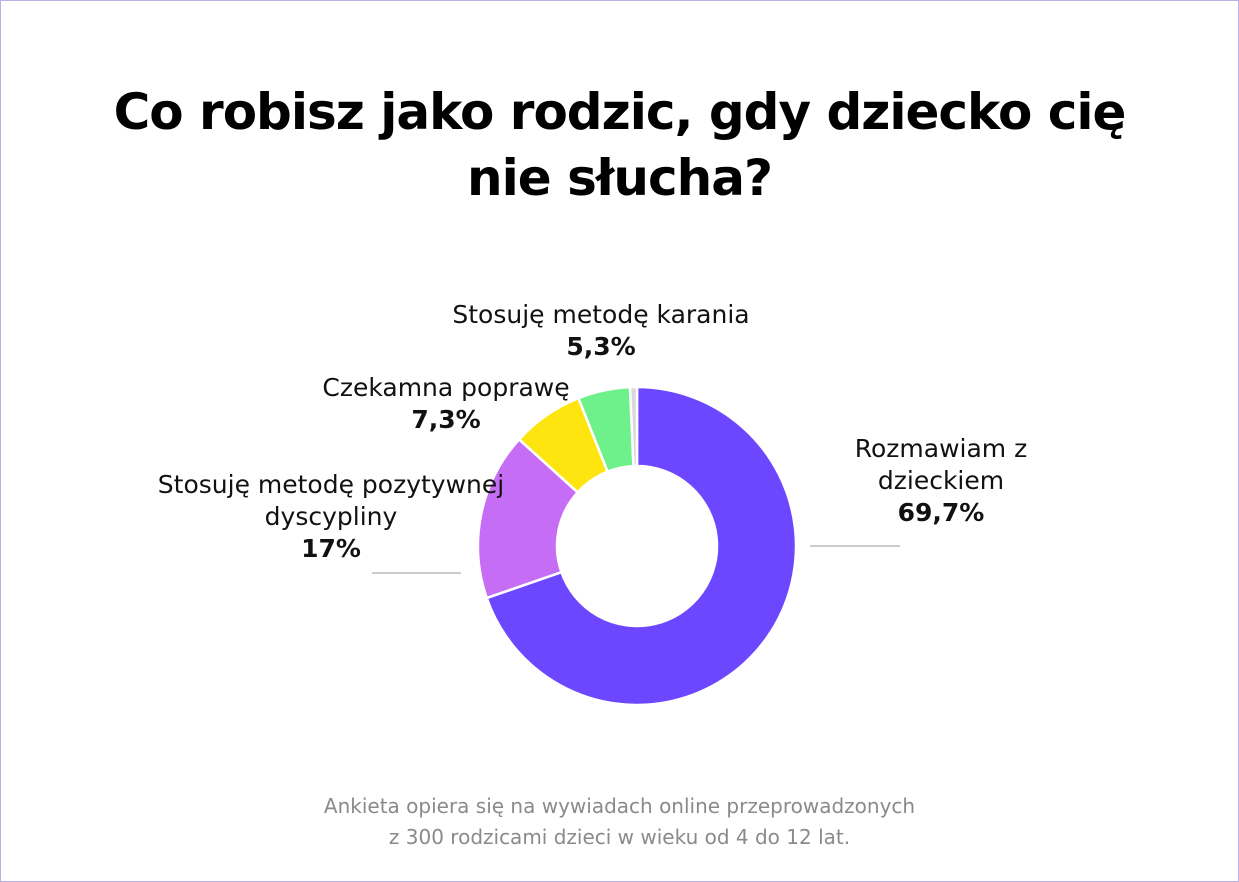  What do you see at coordinates (446, 387) in the screenshot?
I see `category-label: Czekamna poprawę` at bounding box center [446, 387].